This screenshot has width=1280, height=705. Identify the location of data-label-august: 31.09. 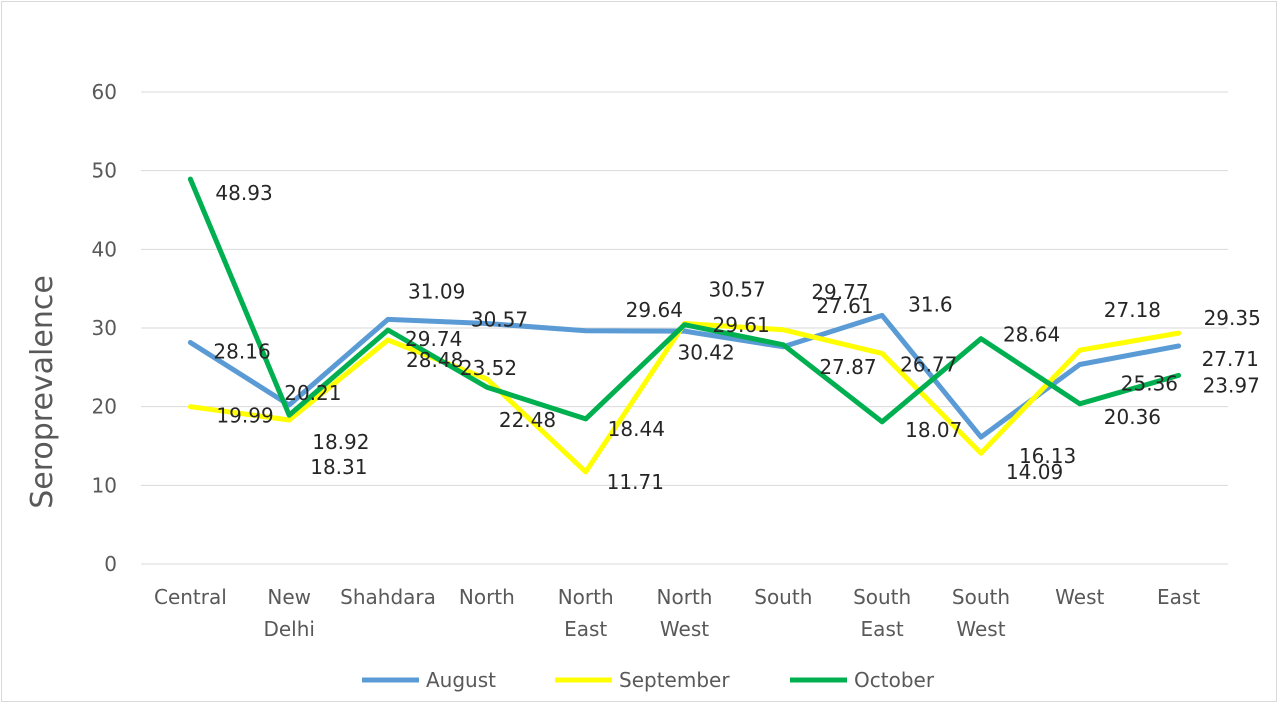
(436, 291).